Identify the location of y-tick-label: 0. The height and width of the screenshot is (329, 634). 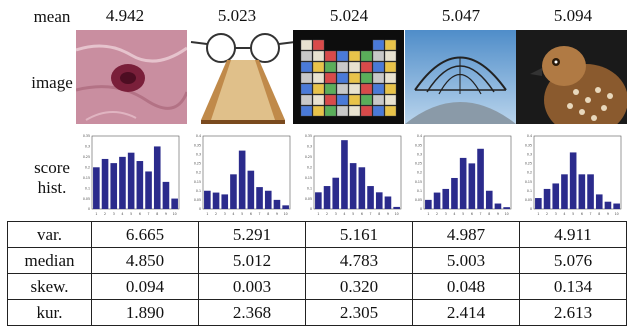
(89, 209).